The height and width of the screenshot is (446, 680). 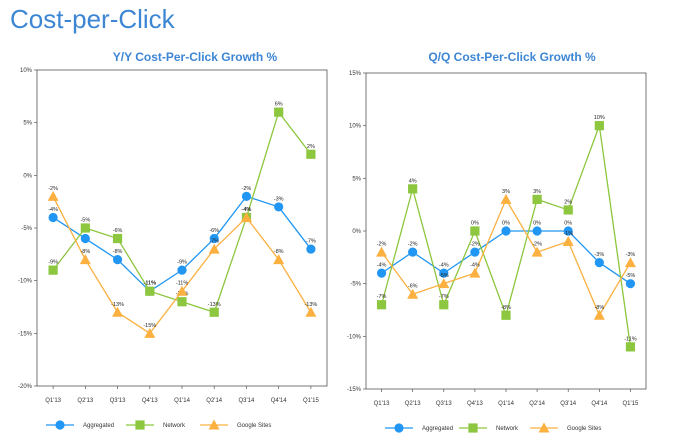 What do you see at coordinates (310, 305) in the screenshot?
I see `data-label-google-sites: -13%` at bounding box center [310, 305].